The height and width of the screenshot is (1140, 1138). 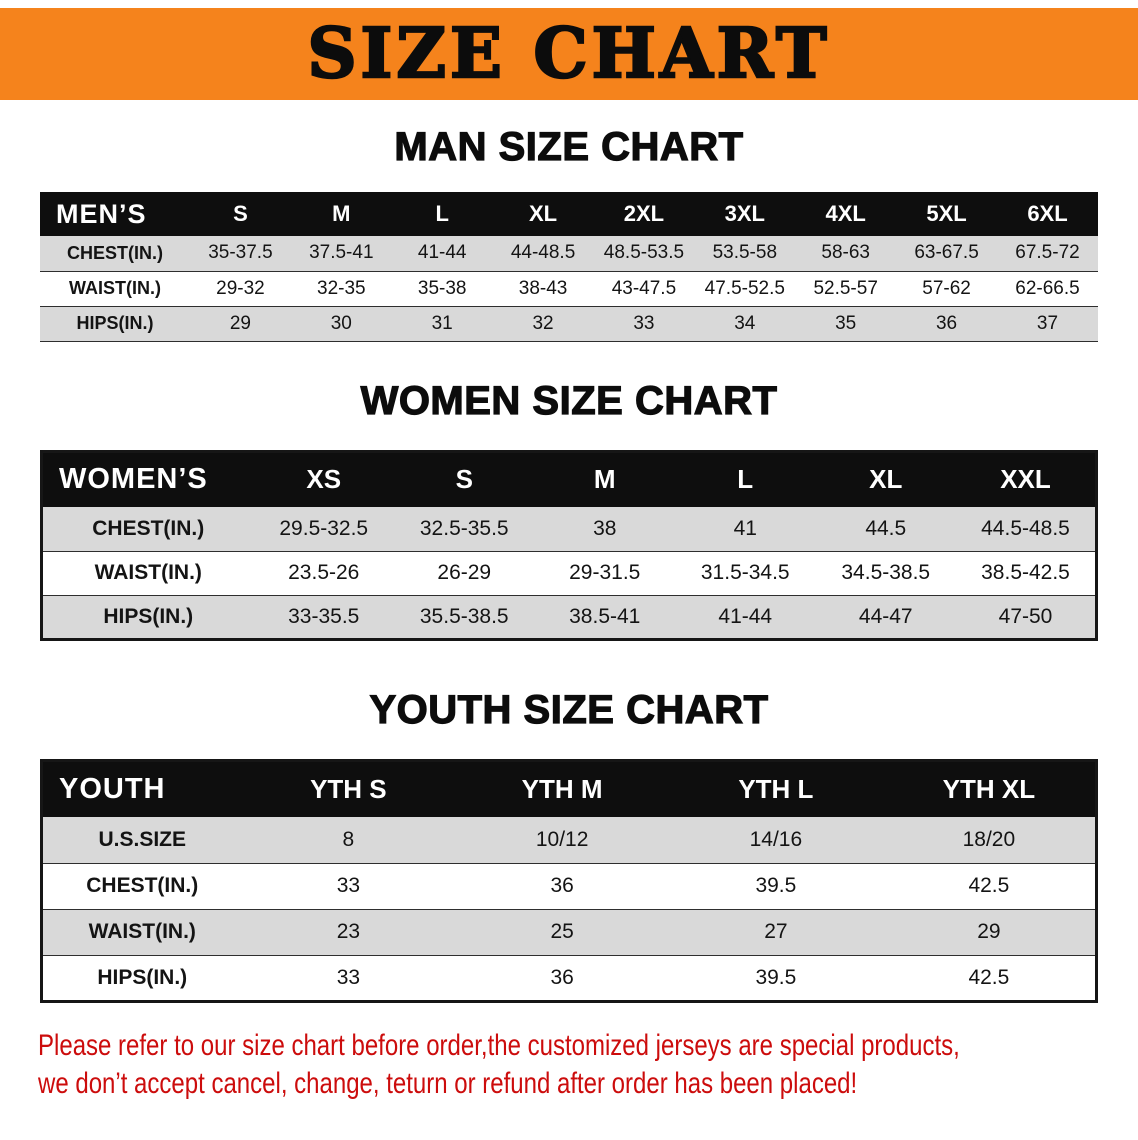 What do you see at coordinates (745, 214) in the screenshot?
I see `men-col-header: 3XL` at bounding box center [745, 214].